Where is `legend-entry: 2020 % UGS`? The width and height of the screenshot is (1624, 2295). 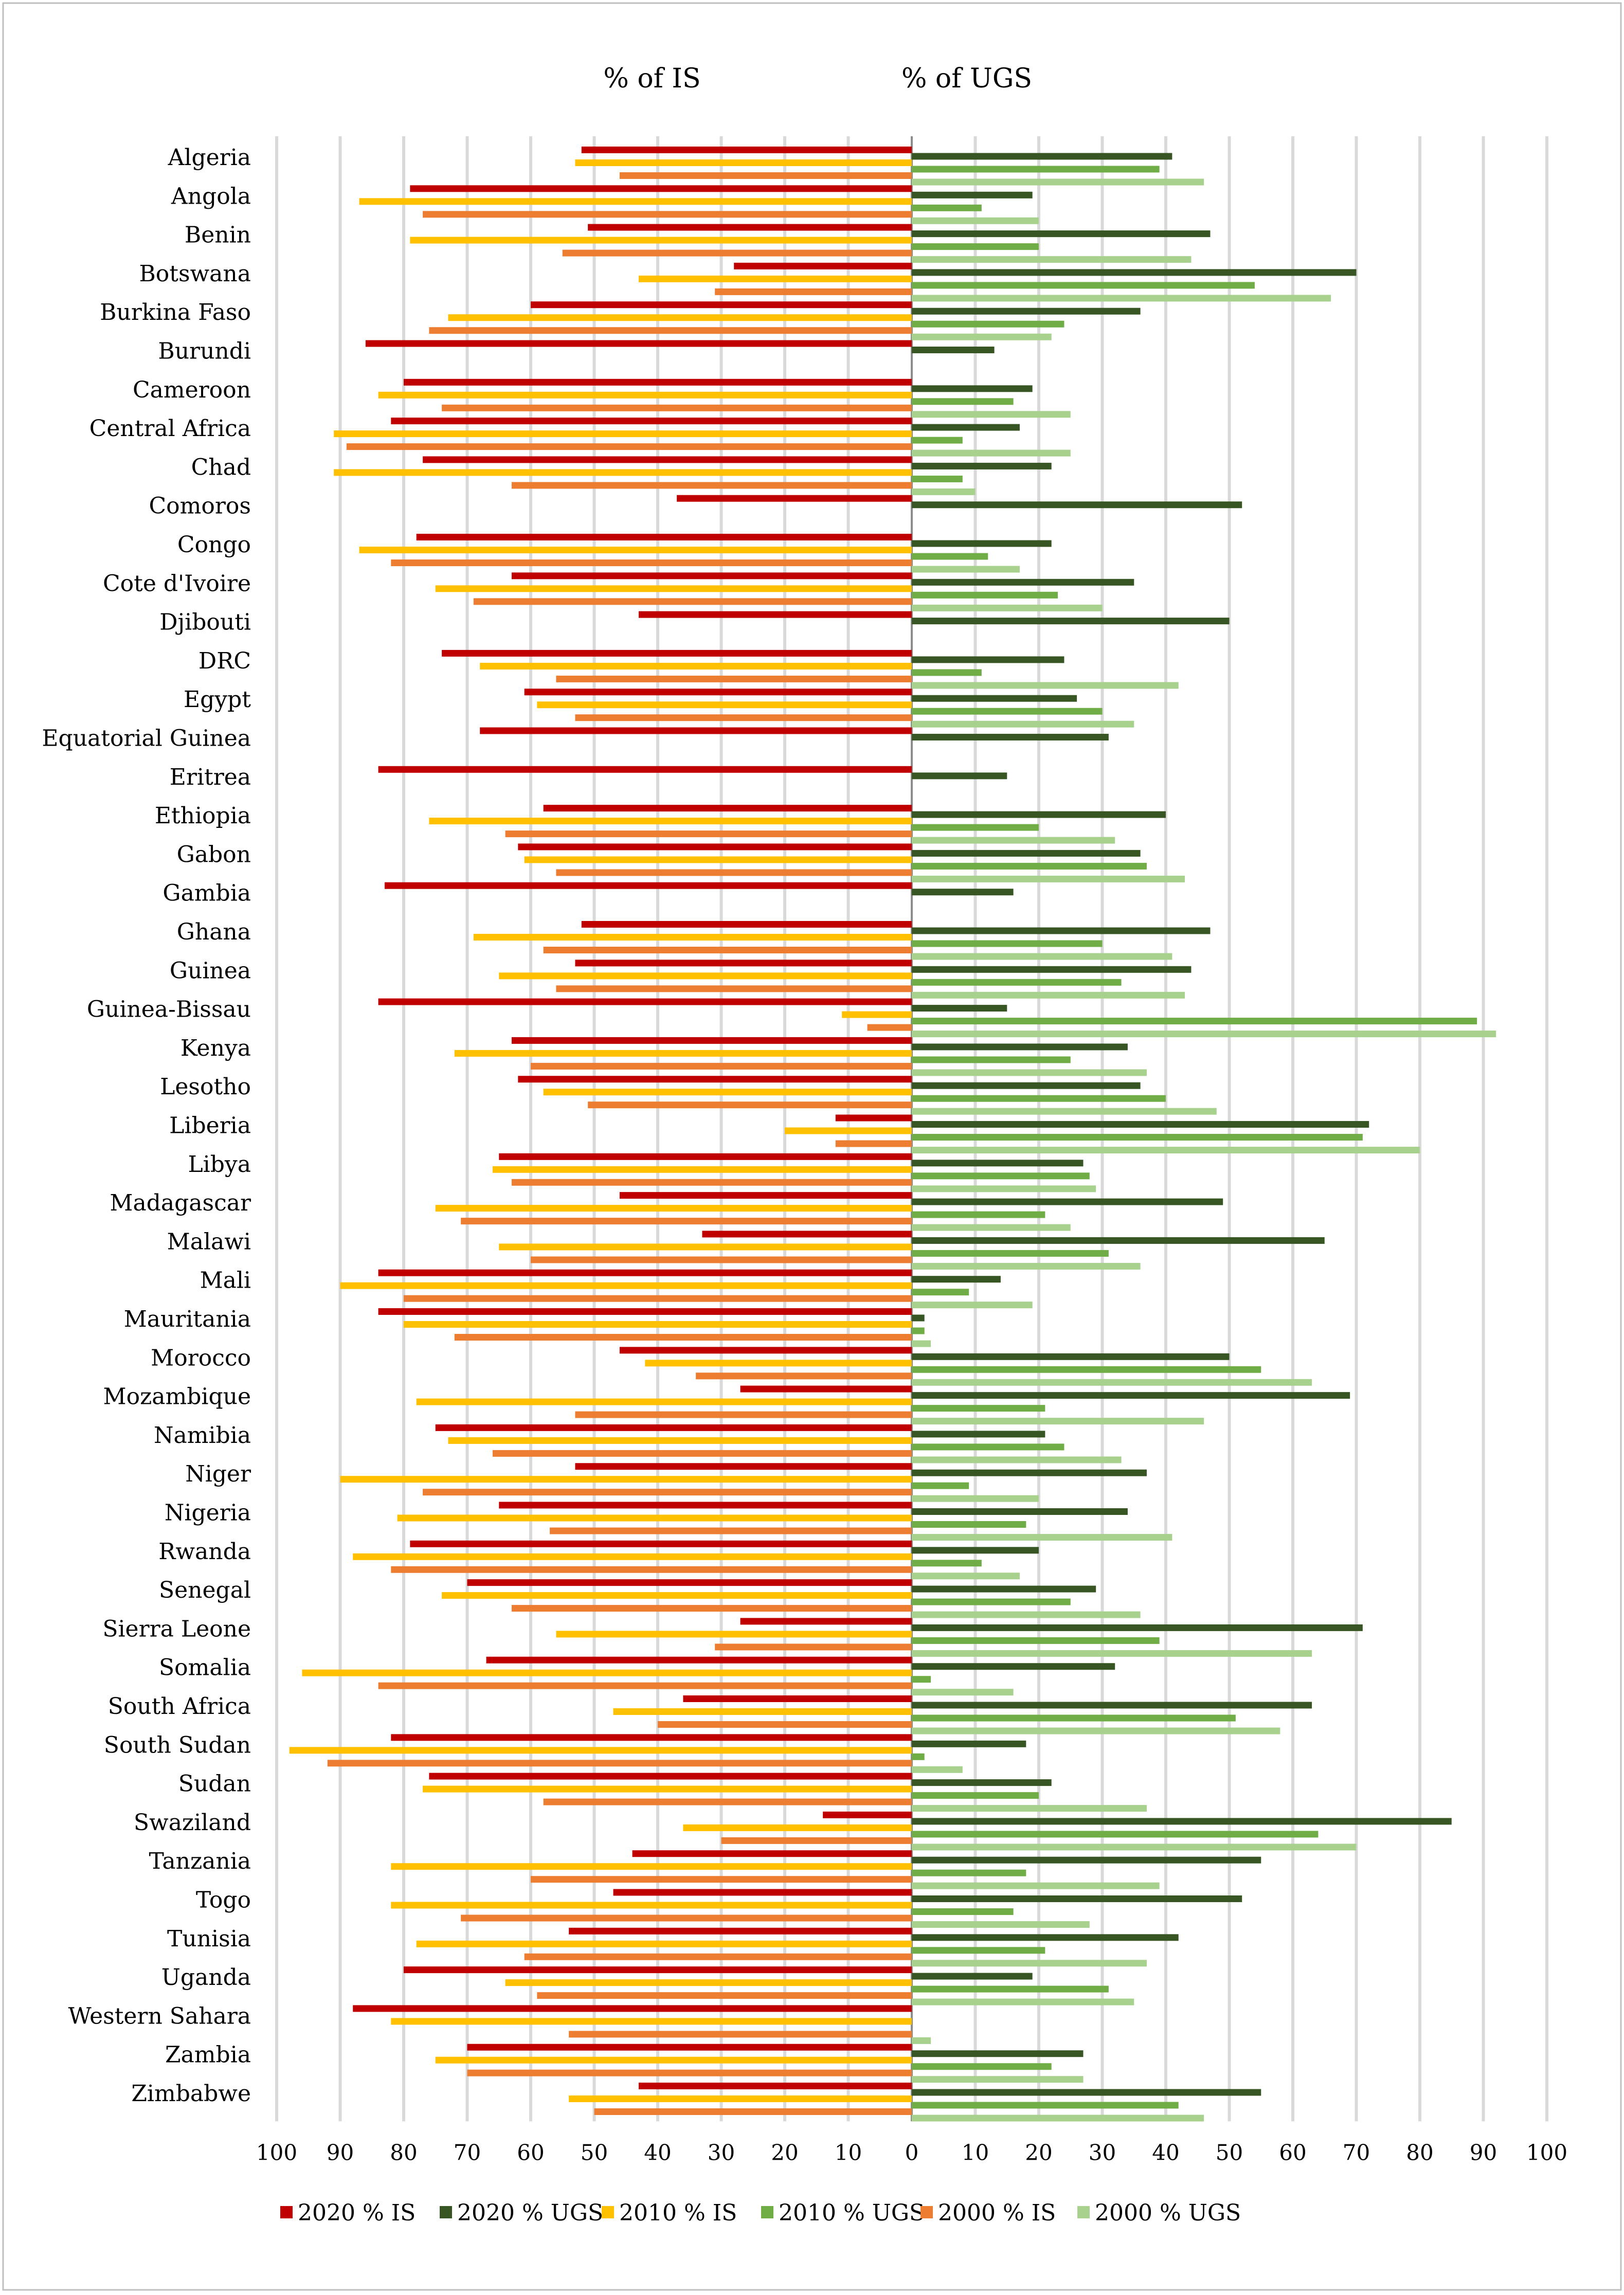
legend-entry: 2020 % UGS is located at coordinates (521, 2213).